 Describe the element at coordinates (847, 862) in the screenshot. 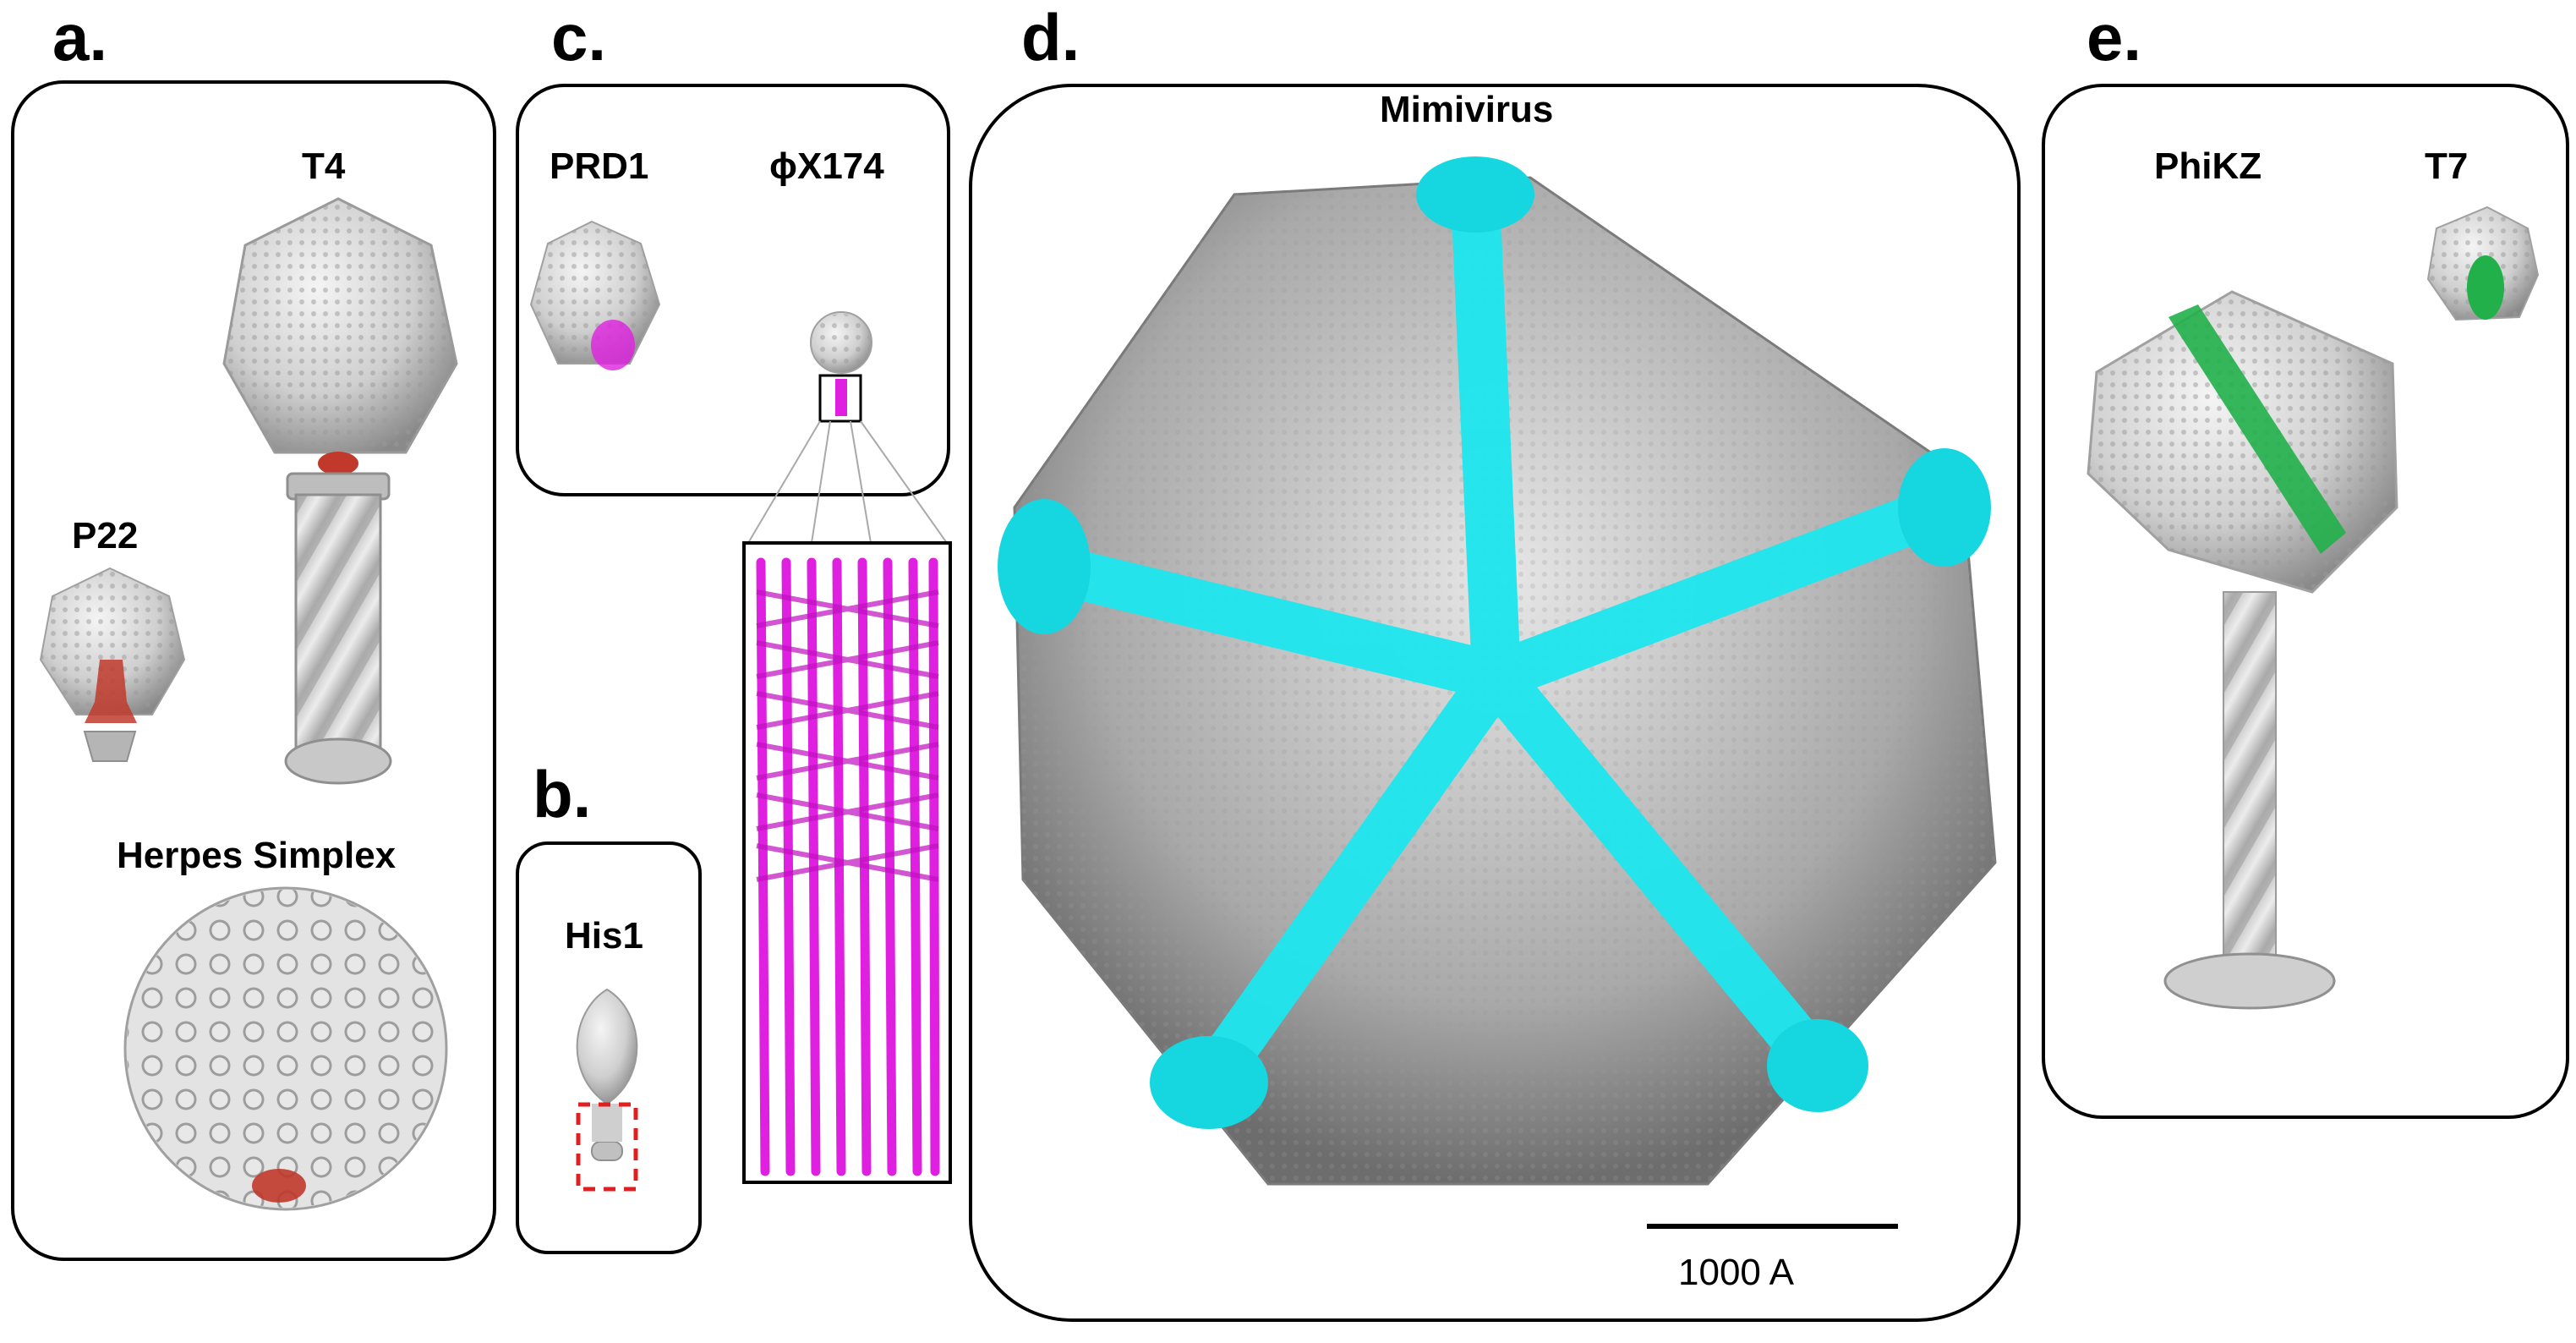

I see `tail-tube-inset` at that location.